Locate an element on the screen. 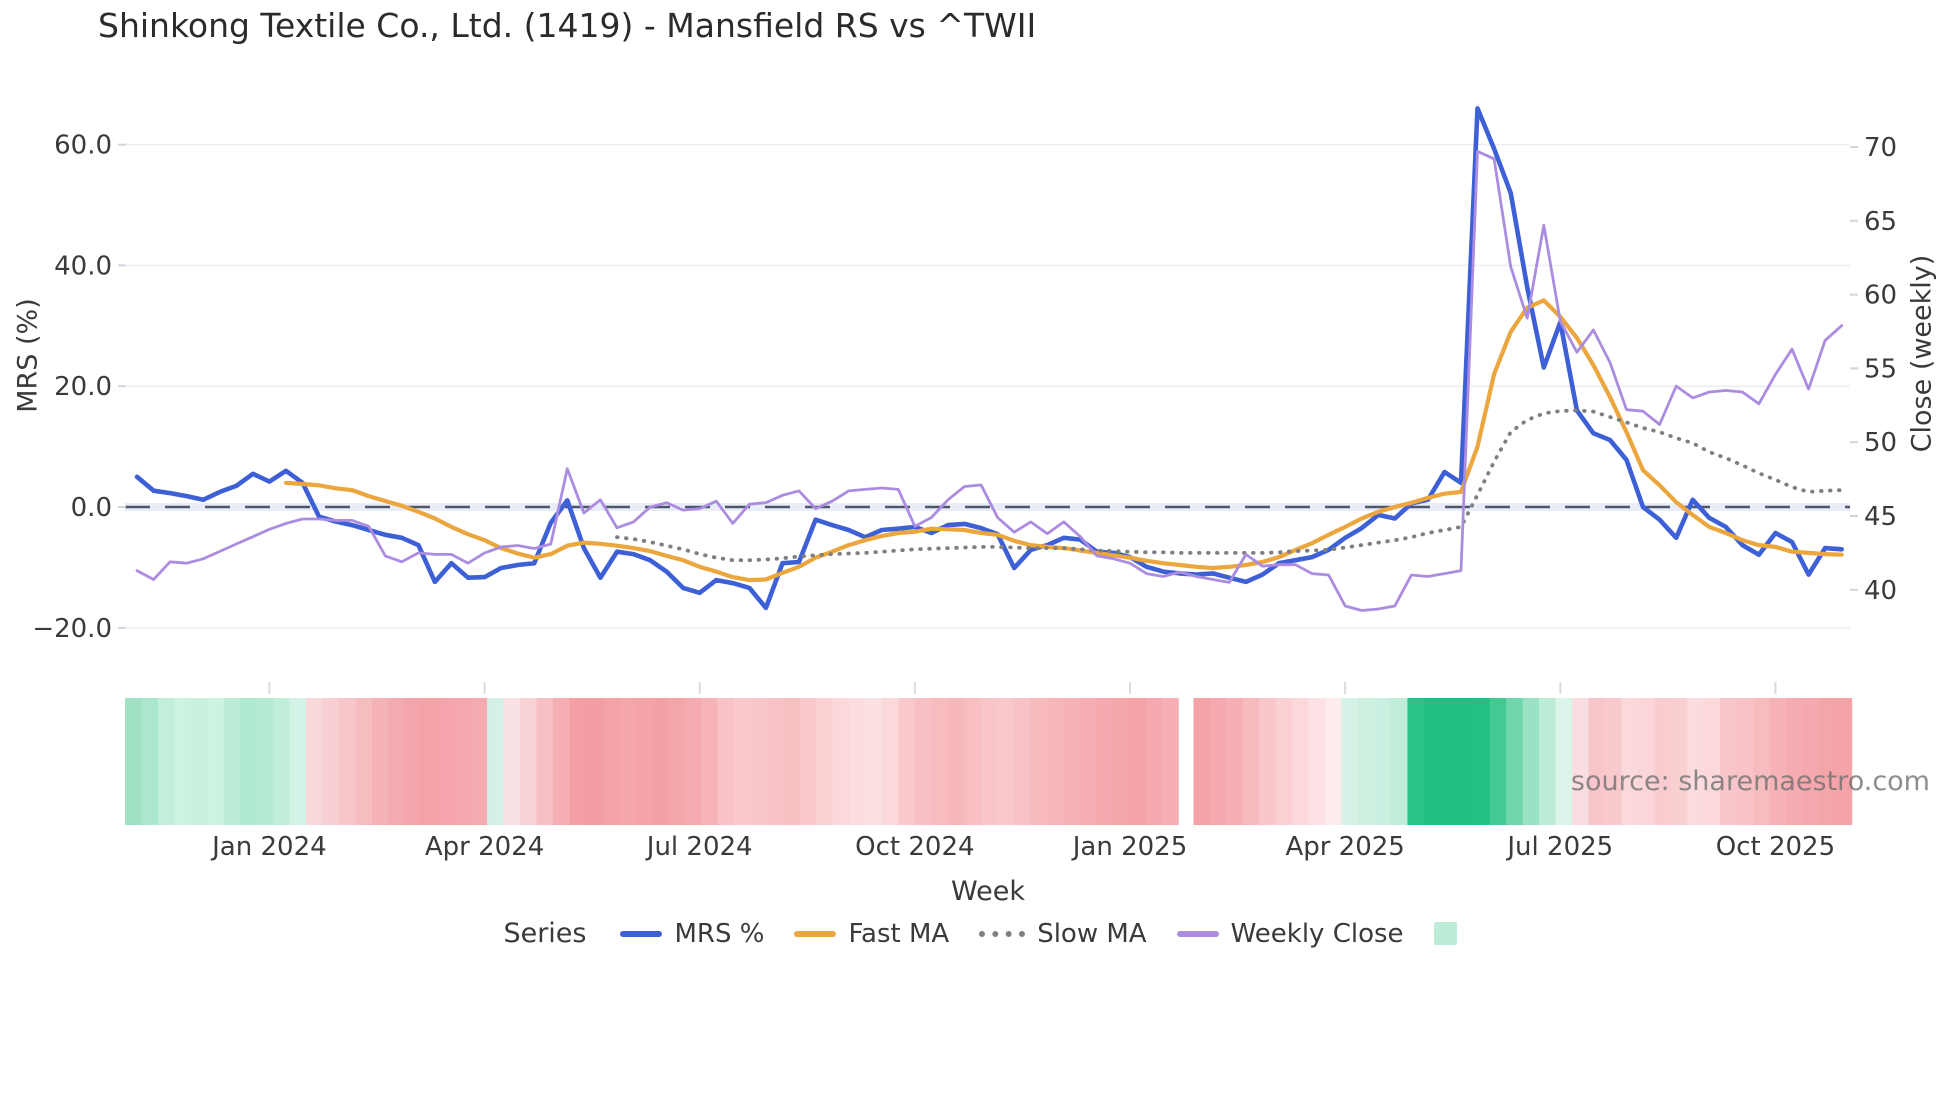  x-axis-title: Week is located at coordinates (988, 891).